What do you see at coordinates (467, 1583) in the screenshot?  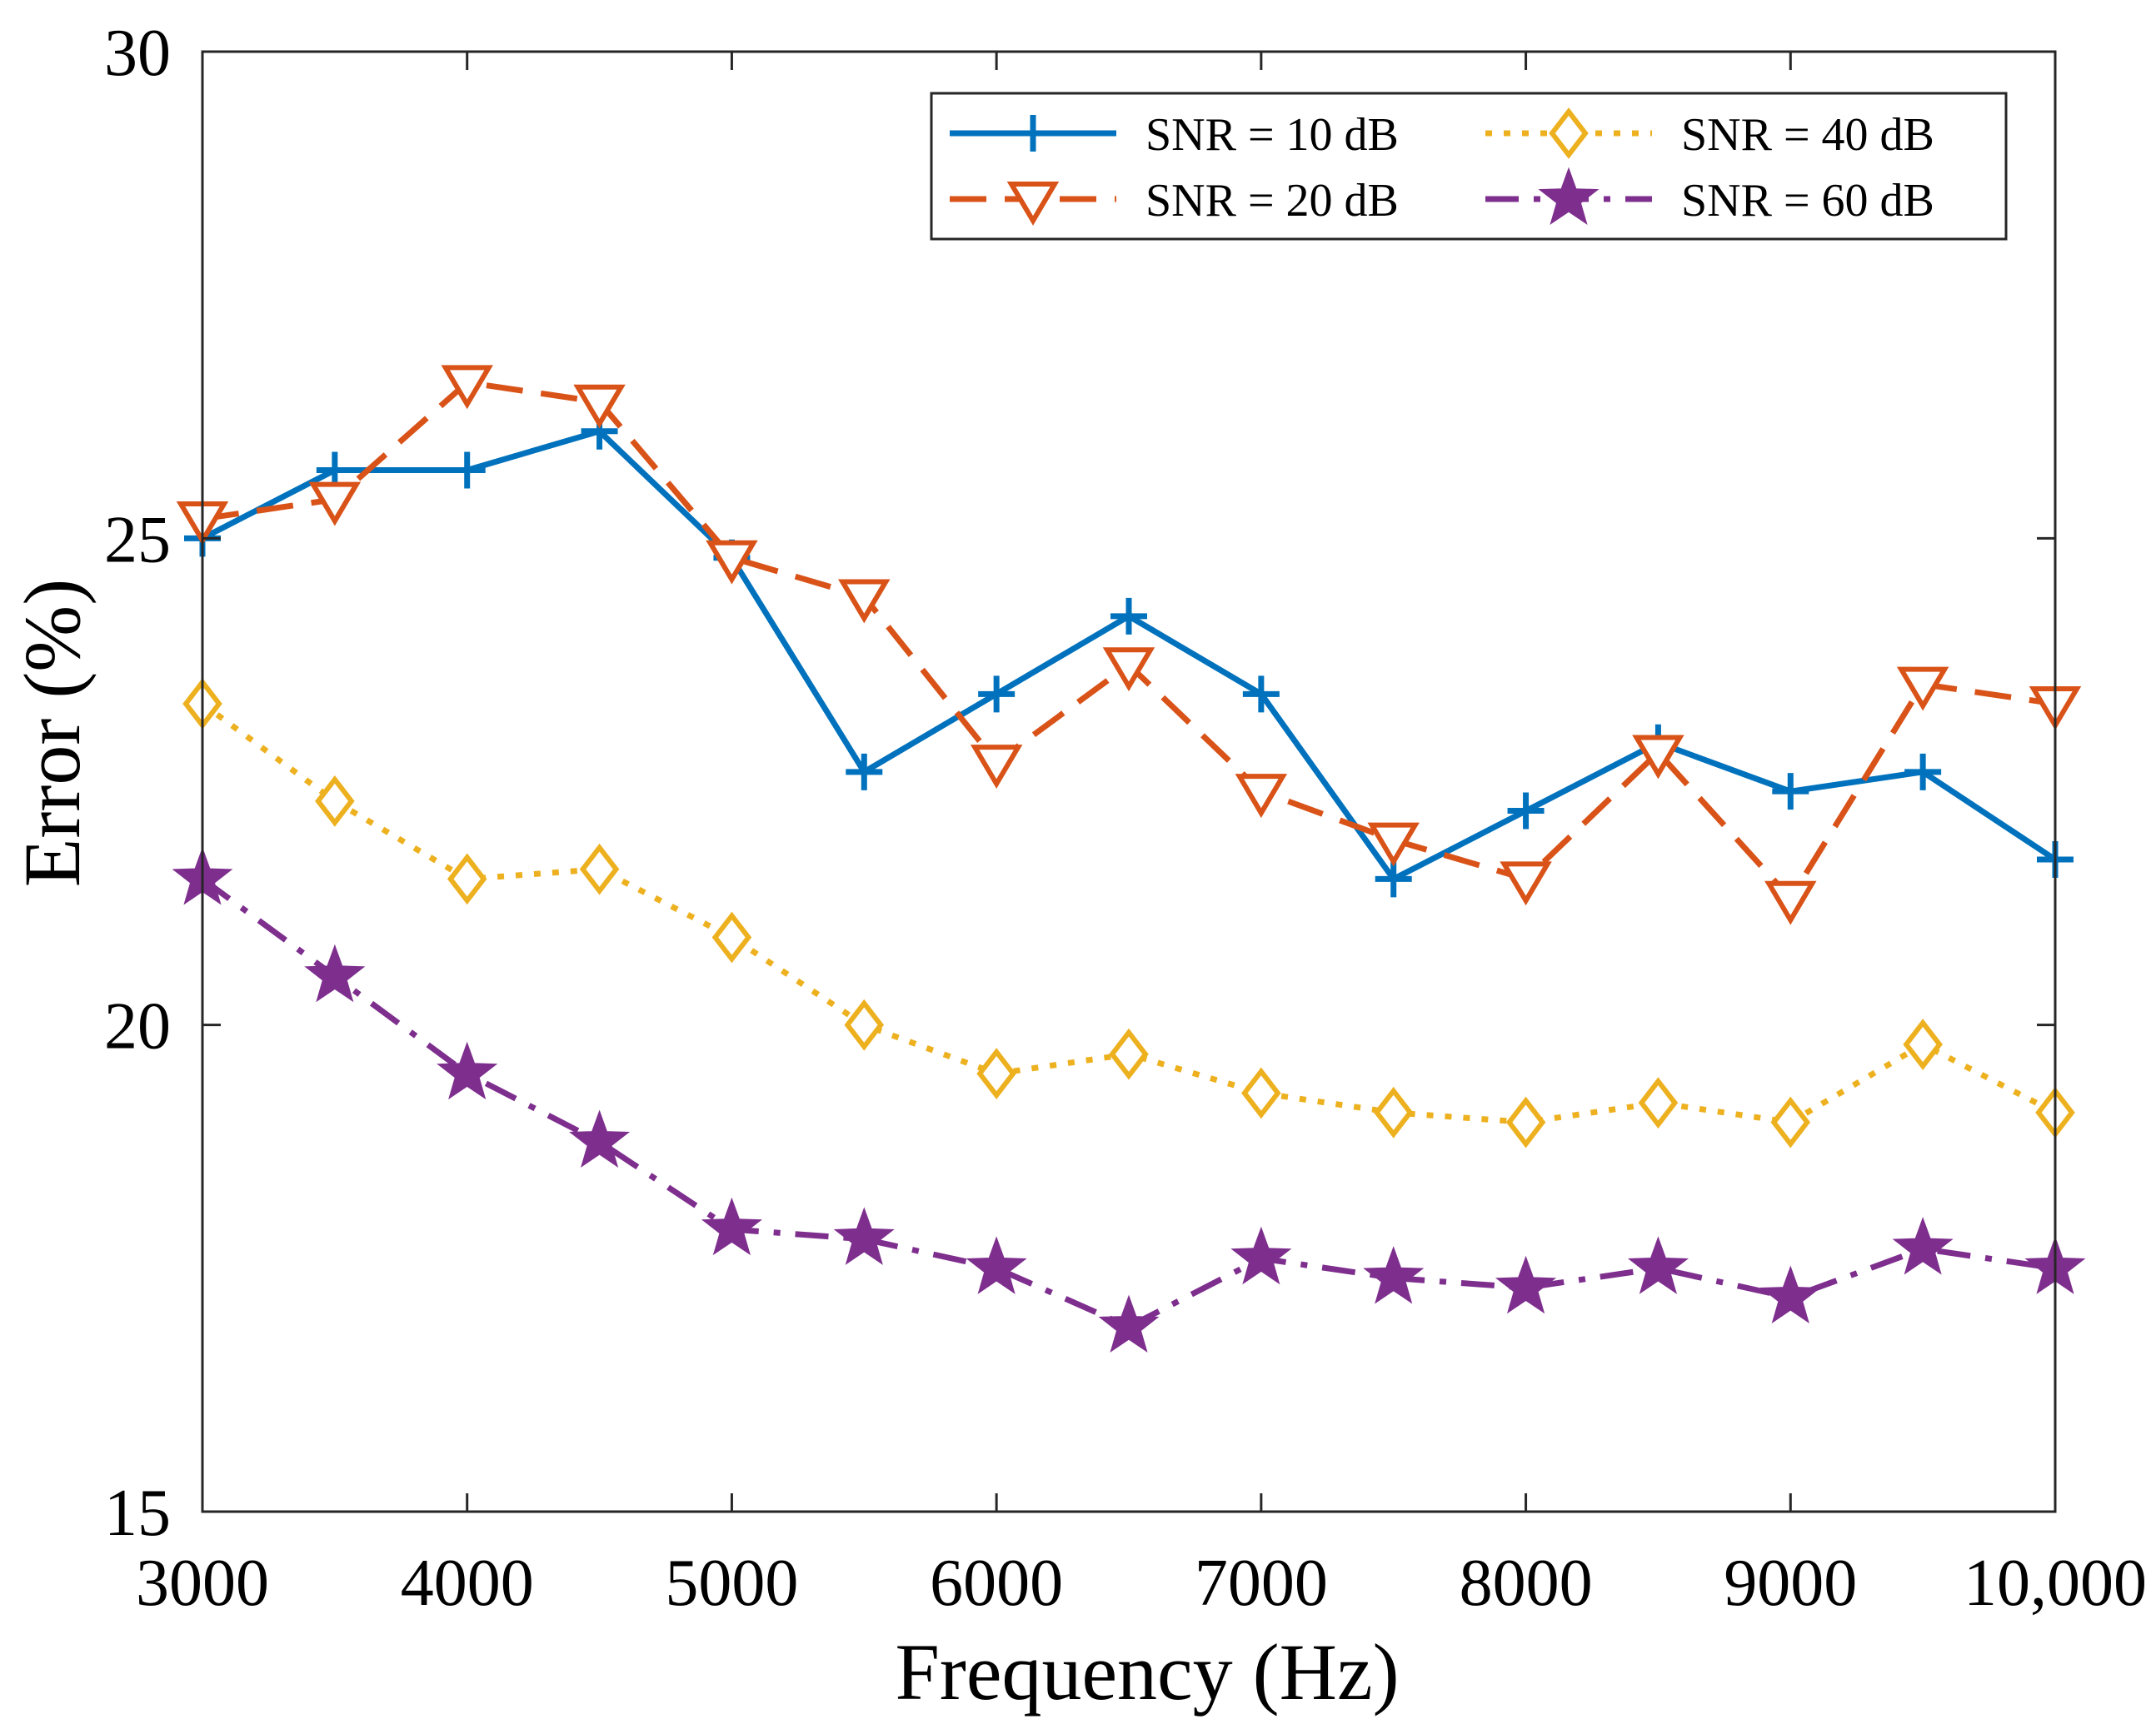 I see `x-tick-label: 4000` at bounding box center [467, 1583].